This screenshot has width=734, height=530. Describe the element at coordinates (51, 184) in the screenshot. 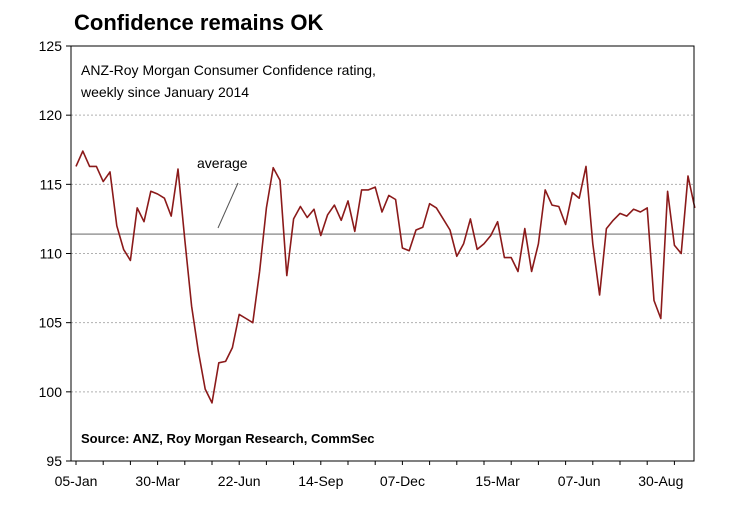

I see `y-tick-label-115: 115` at that location.